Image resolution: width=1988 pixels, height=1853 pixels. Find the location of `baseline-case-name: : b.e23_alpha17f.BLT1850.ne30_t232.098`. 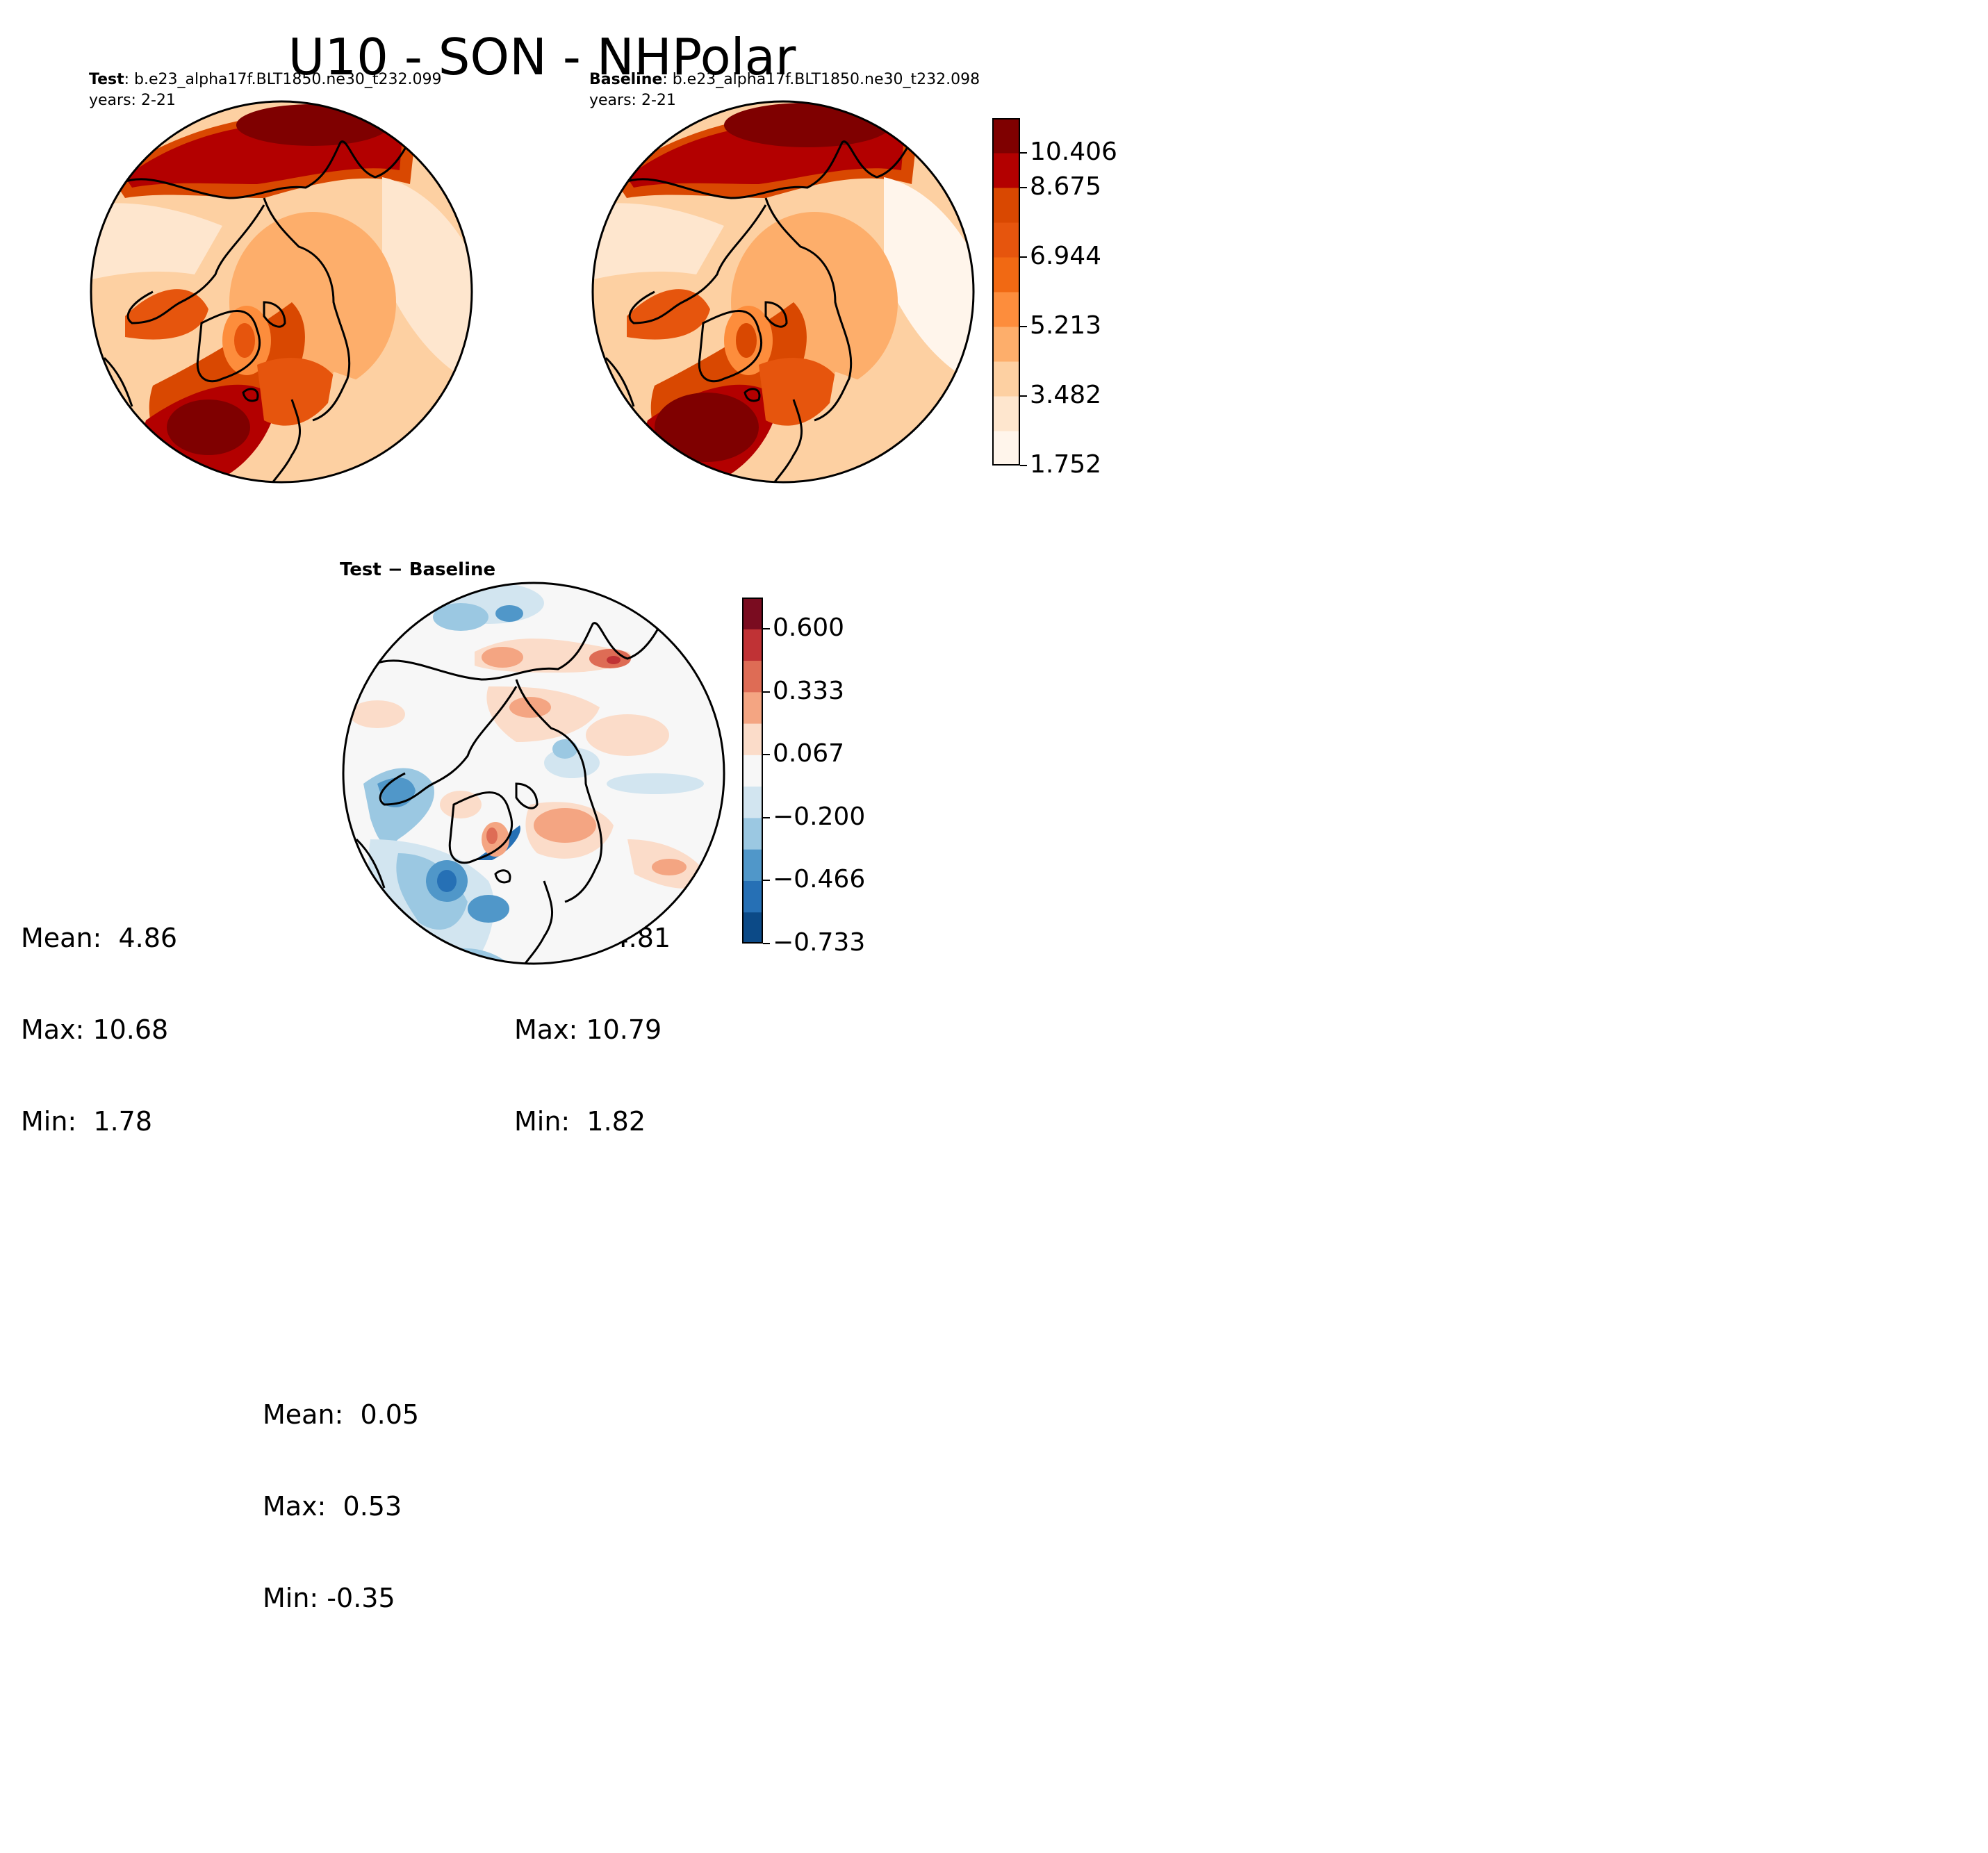

baseline-case-name: : b.e23_alpha17f.BLT1850.ne30_t232.098 is located at coordinates (821, 79).